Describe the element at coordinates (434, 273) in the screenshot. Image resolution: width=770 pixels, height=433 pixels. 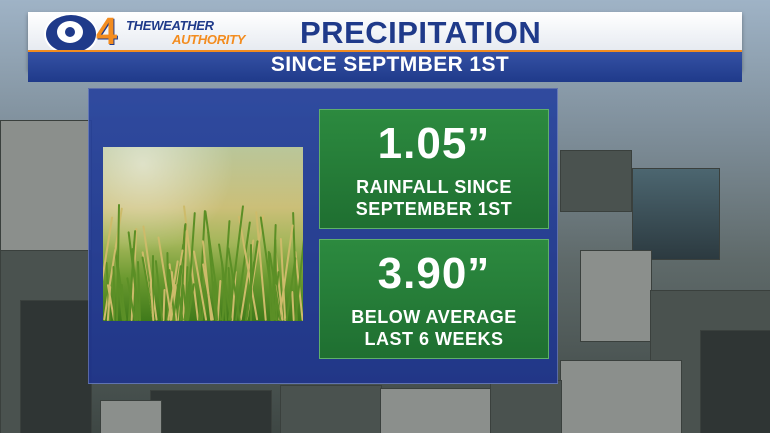
I see `deficit-value: 3.90”` at that location.